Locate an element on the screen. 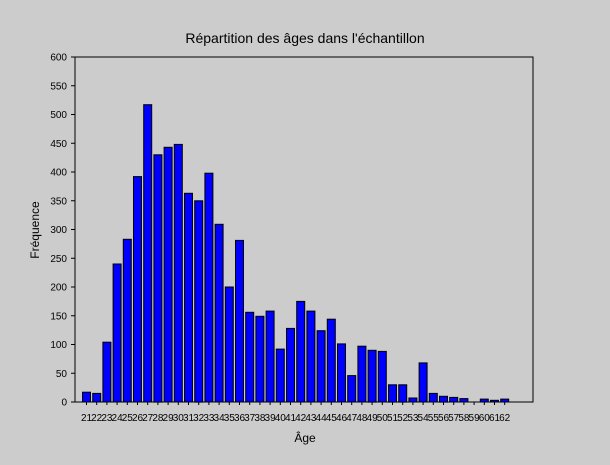 The image size is (610, 465). x-tick-label: 22 is located at coordinates (97, 418).